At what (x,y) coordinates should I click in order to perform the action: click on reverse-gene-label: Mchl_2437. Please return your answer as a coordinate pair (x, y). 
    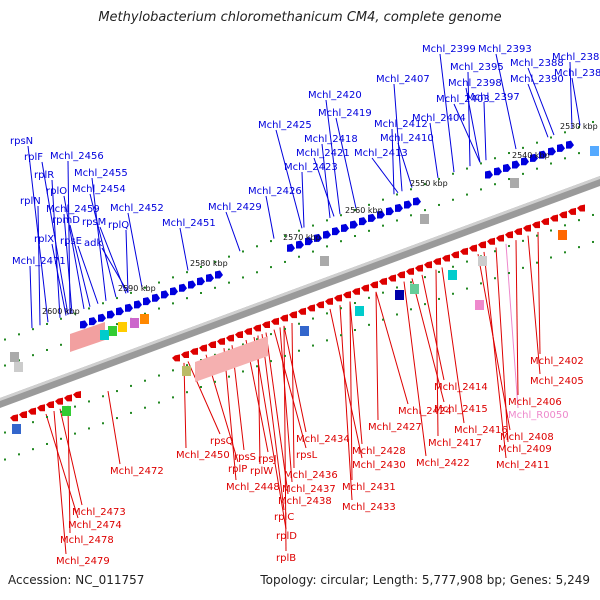
    Looking at the image, I should click on (309, 489).